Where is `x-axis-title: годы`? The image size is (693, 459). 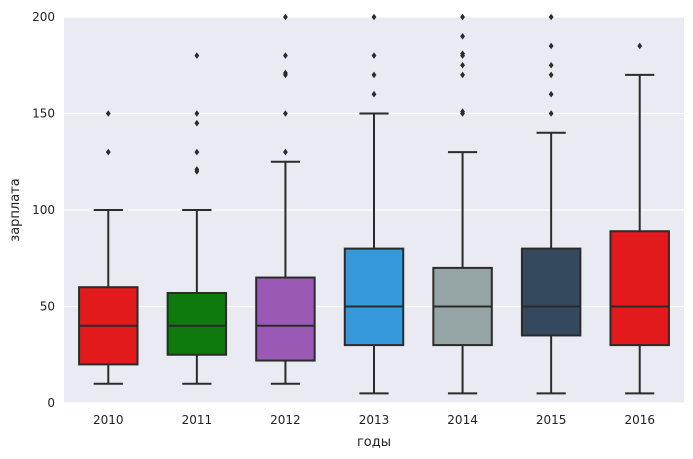 x-axis-title: годы is located at coordinates (374, 442).